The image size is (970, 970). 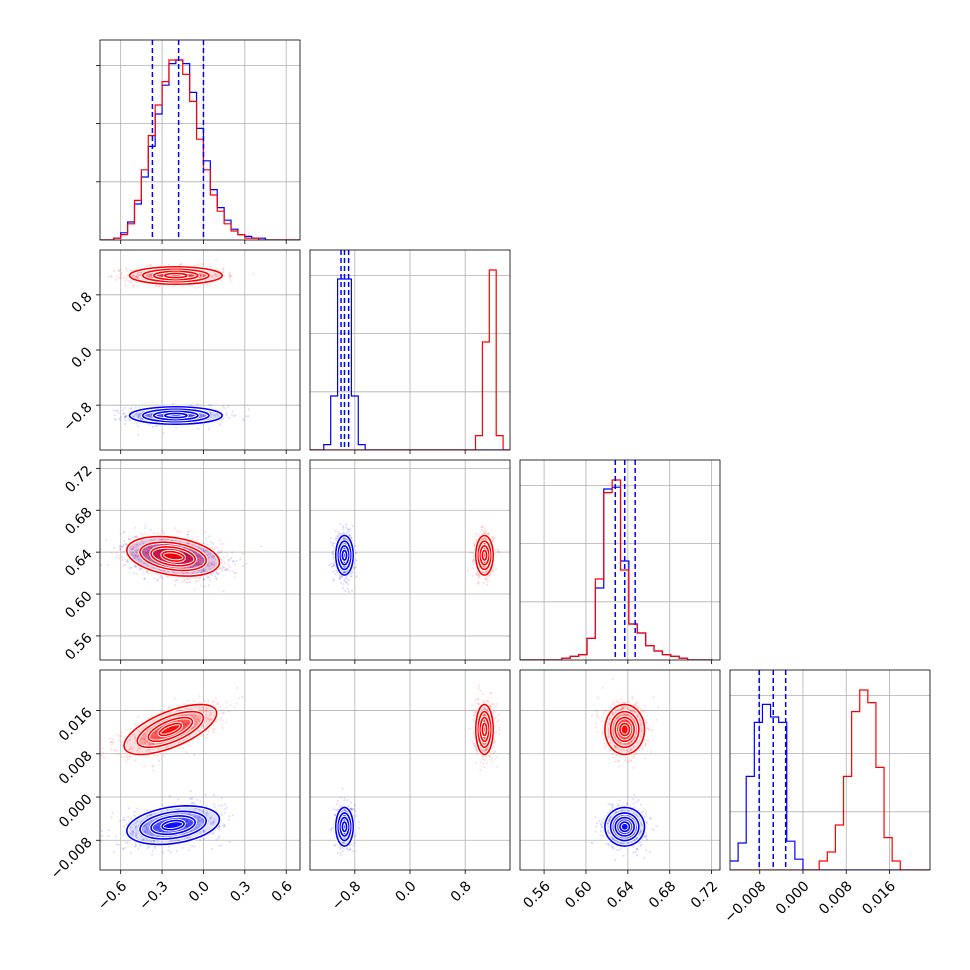 What do you see at coordinates (344, 555) in the screenshot?
I see `contour-blue` at bounding box center [344, 555].